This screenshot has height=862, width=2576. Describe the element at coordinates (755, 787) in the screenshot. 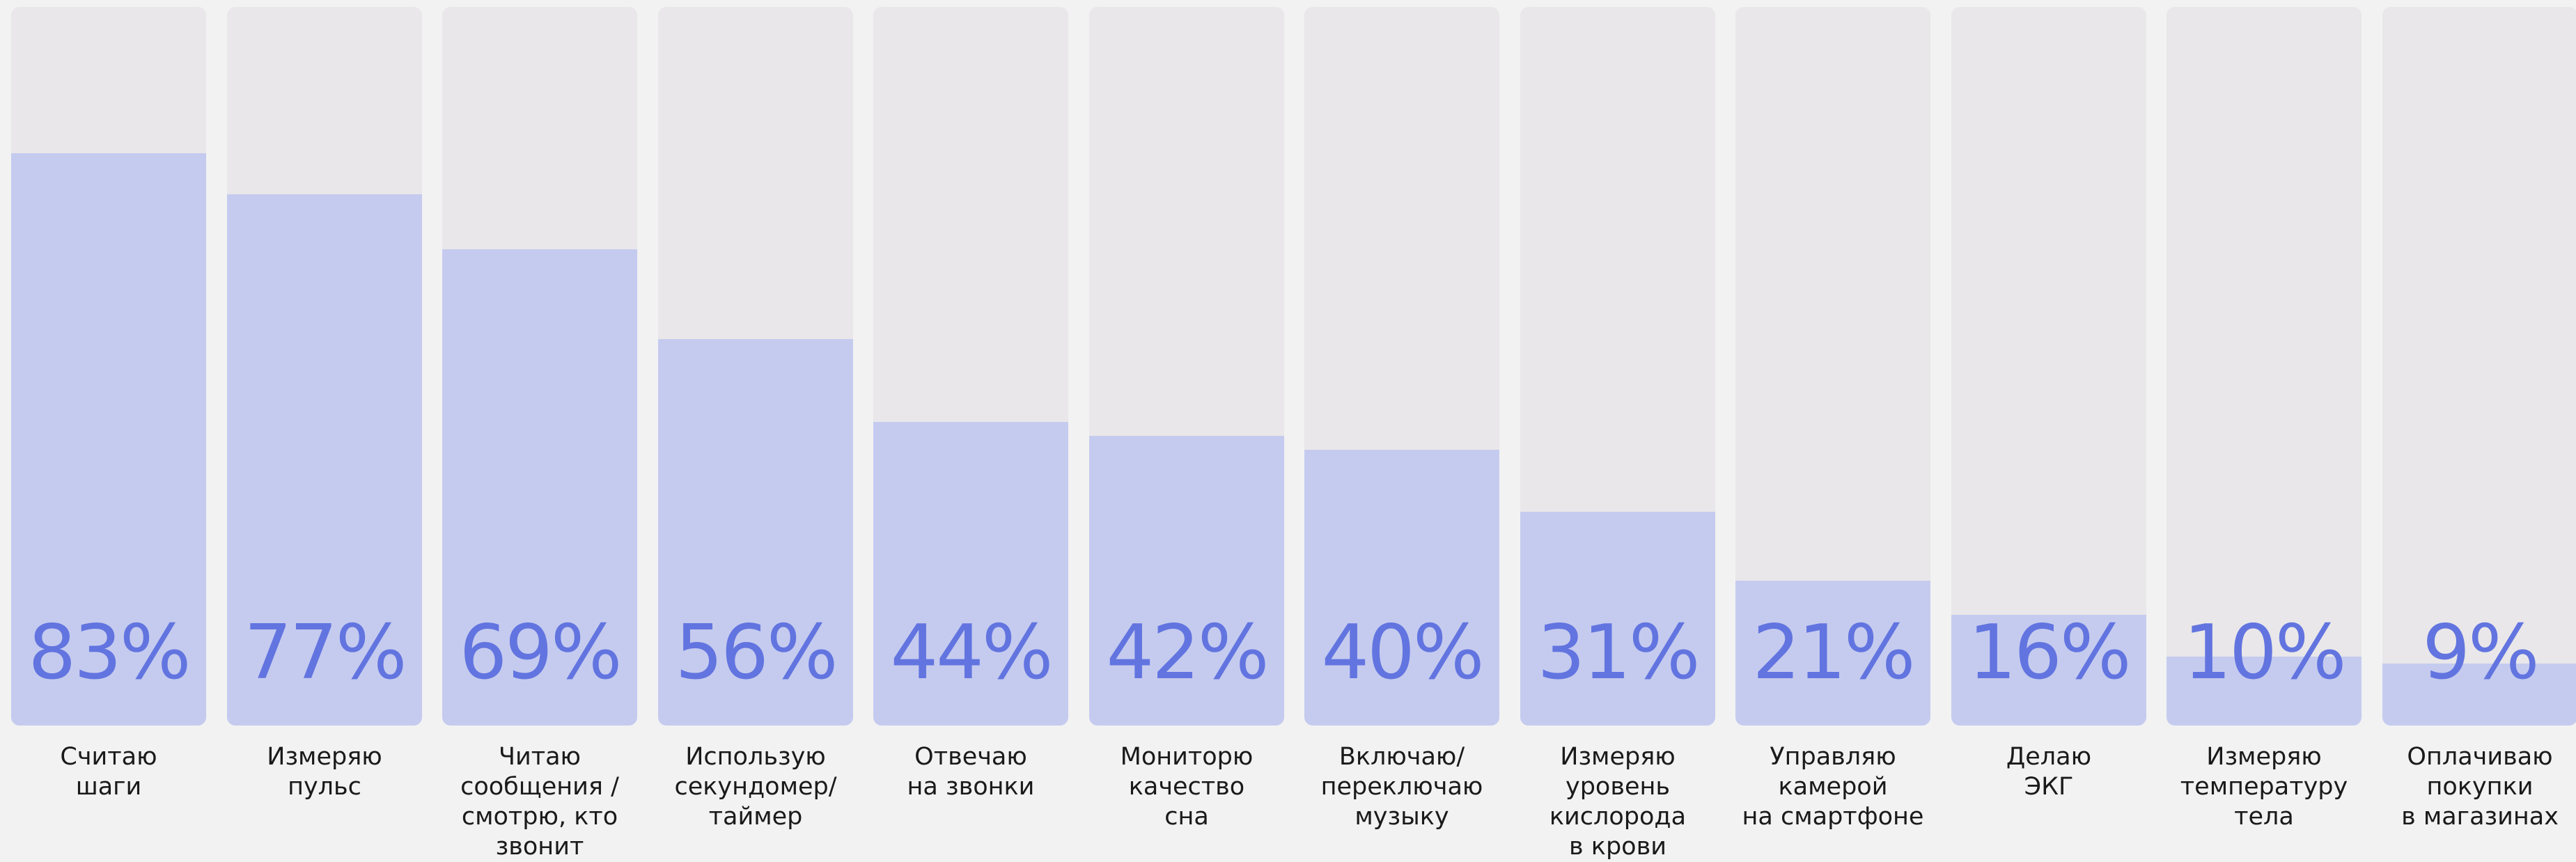

I see `category-label: Использую секундомер/ таймер` at that location.